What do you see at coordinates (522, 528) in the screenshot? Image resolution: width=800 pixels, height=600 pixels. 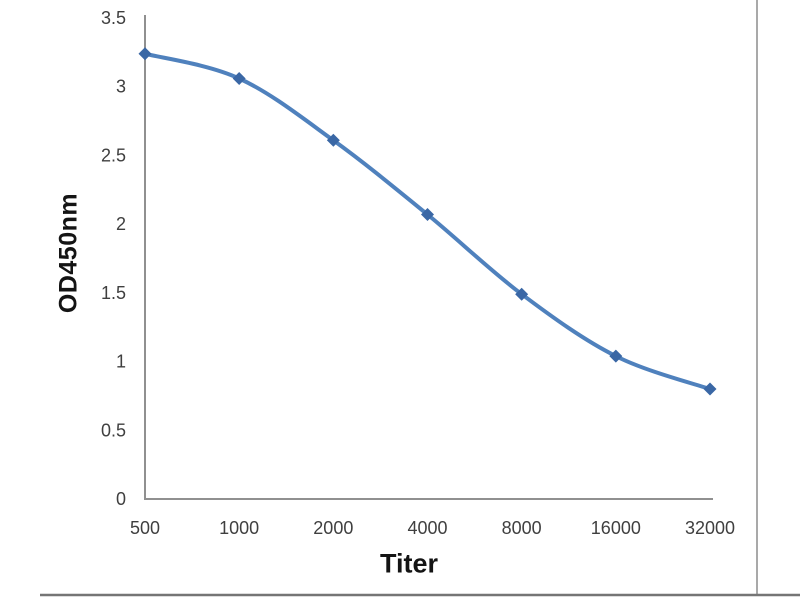 I see `x-tick-label: 8000` at bounding box center [522, 528].